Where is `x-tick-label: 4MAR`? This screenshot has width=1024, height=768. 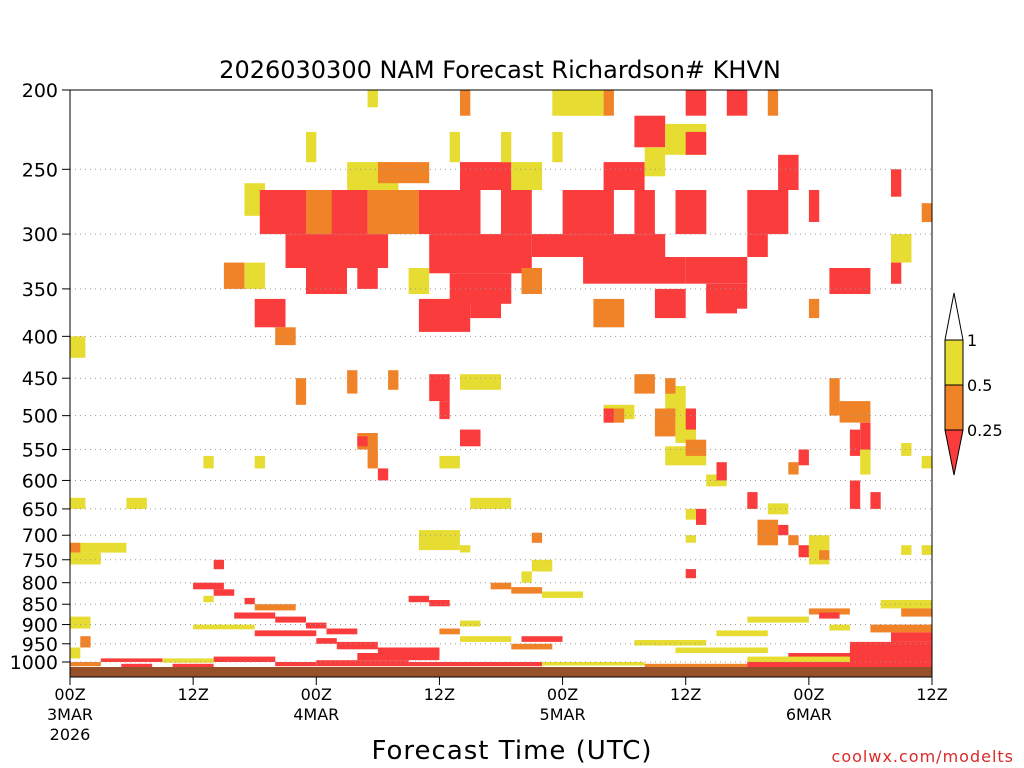
x-tick-label: 4MAR is located at coordinates (316, 714).